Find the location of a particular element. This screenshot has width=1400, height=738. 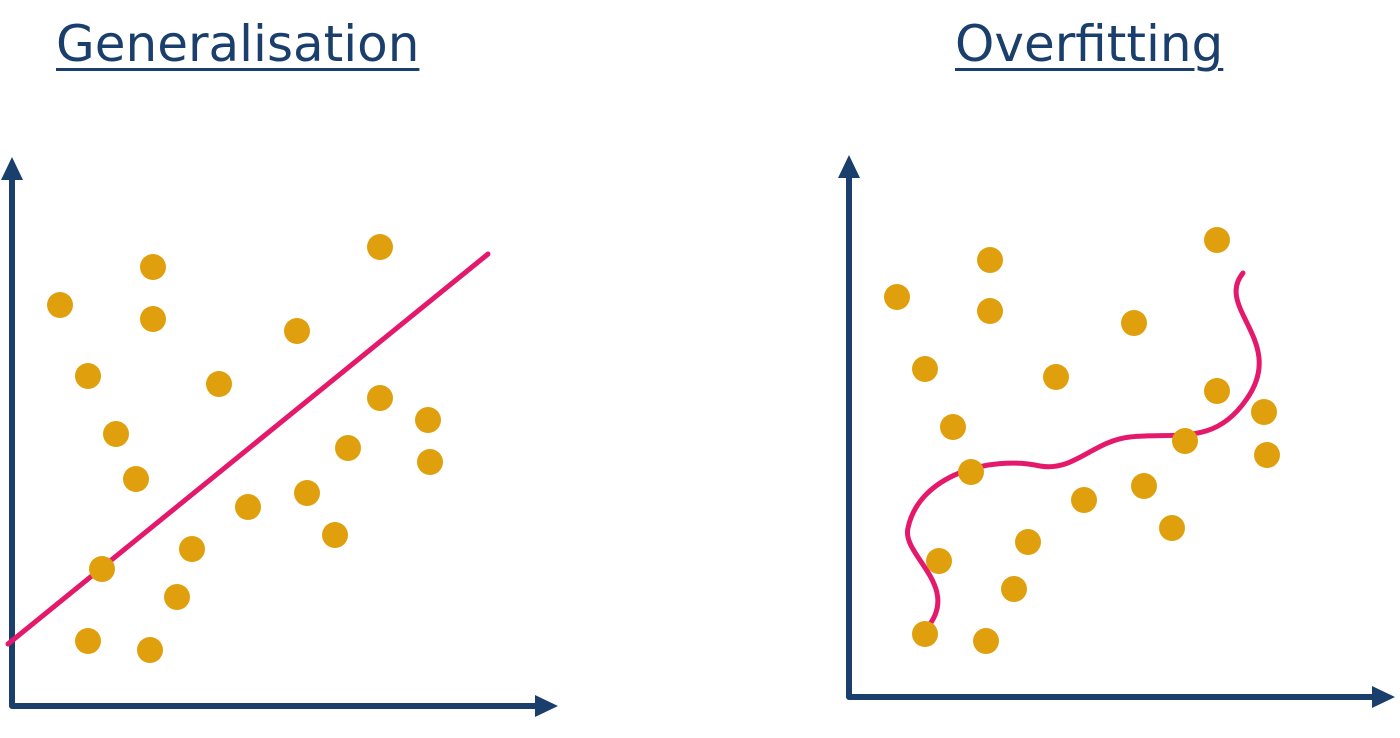

overfitting-title: Overfitting is located at coordinates (1089, 44).